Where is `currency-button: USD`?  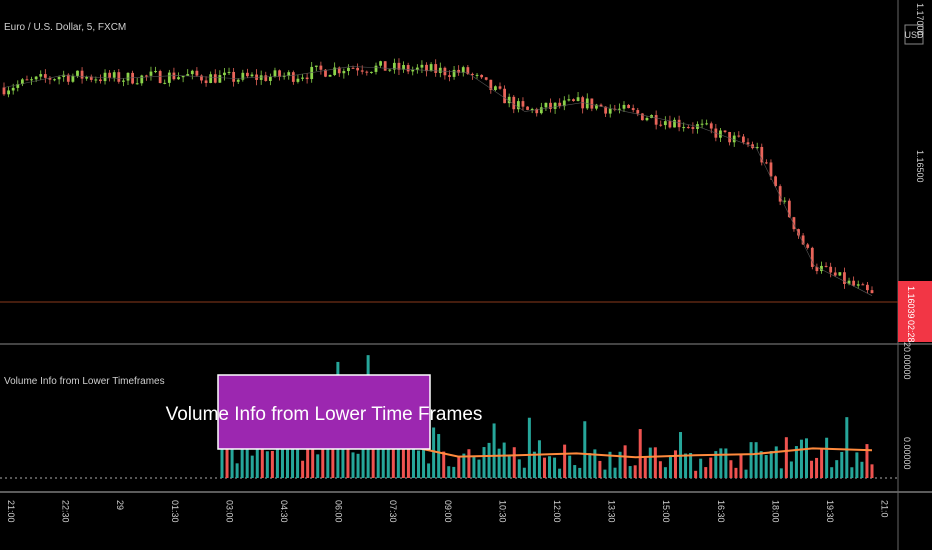
currency-button: USD is located at coordinates (914, 34).